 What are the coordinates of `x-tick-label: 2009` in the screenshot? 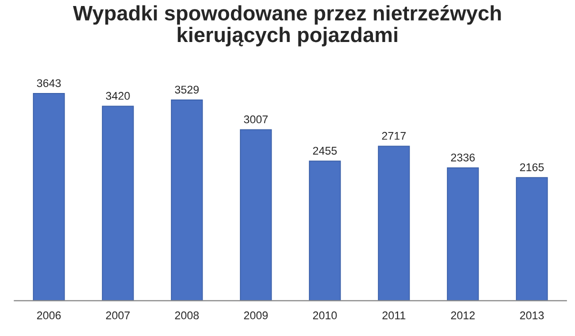 It's located at (256, 315).